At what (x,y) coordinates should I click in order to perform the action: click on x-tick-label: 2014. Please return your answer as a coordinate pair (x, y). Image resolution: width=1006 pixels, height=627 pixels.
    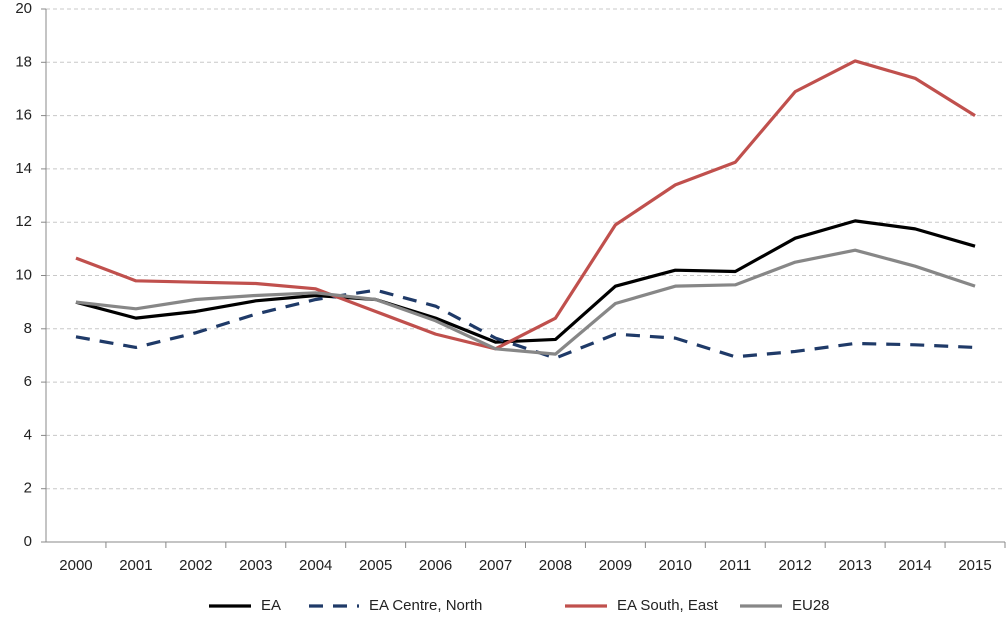
    Looking at the image, I should click on (914, 565).